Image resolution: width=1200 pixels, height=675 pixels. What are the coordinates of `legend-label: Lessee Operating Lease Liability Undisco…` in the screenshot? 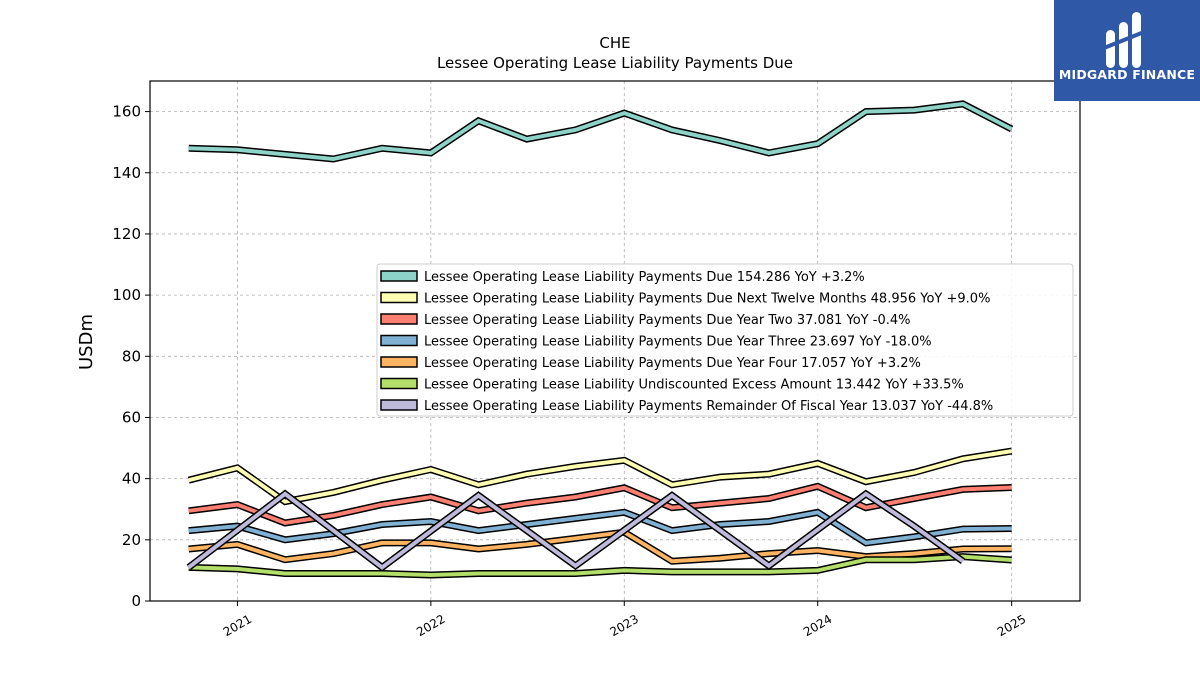 It's located at (694, 385).